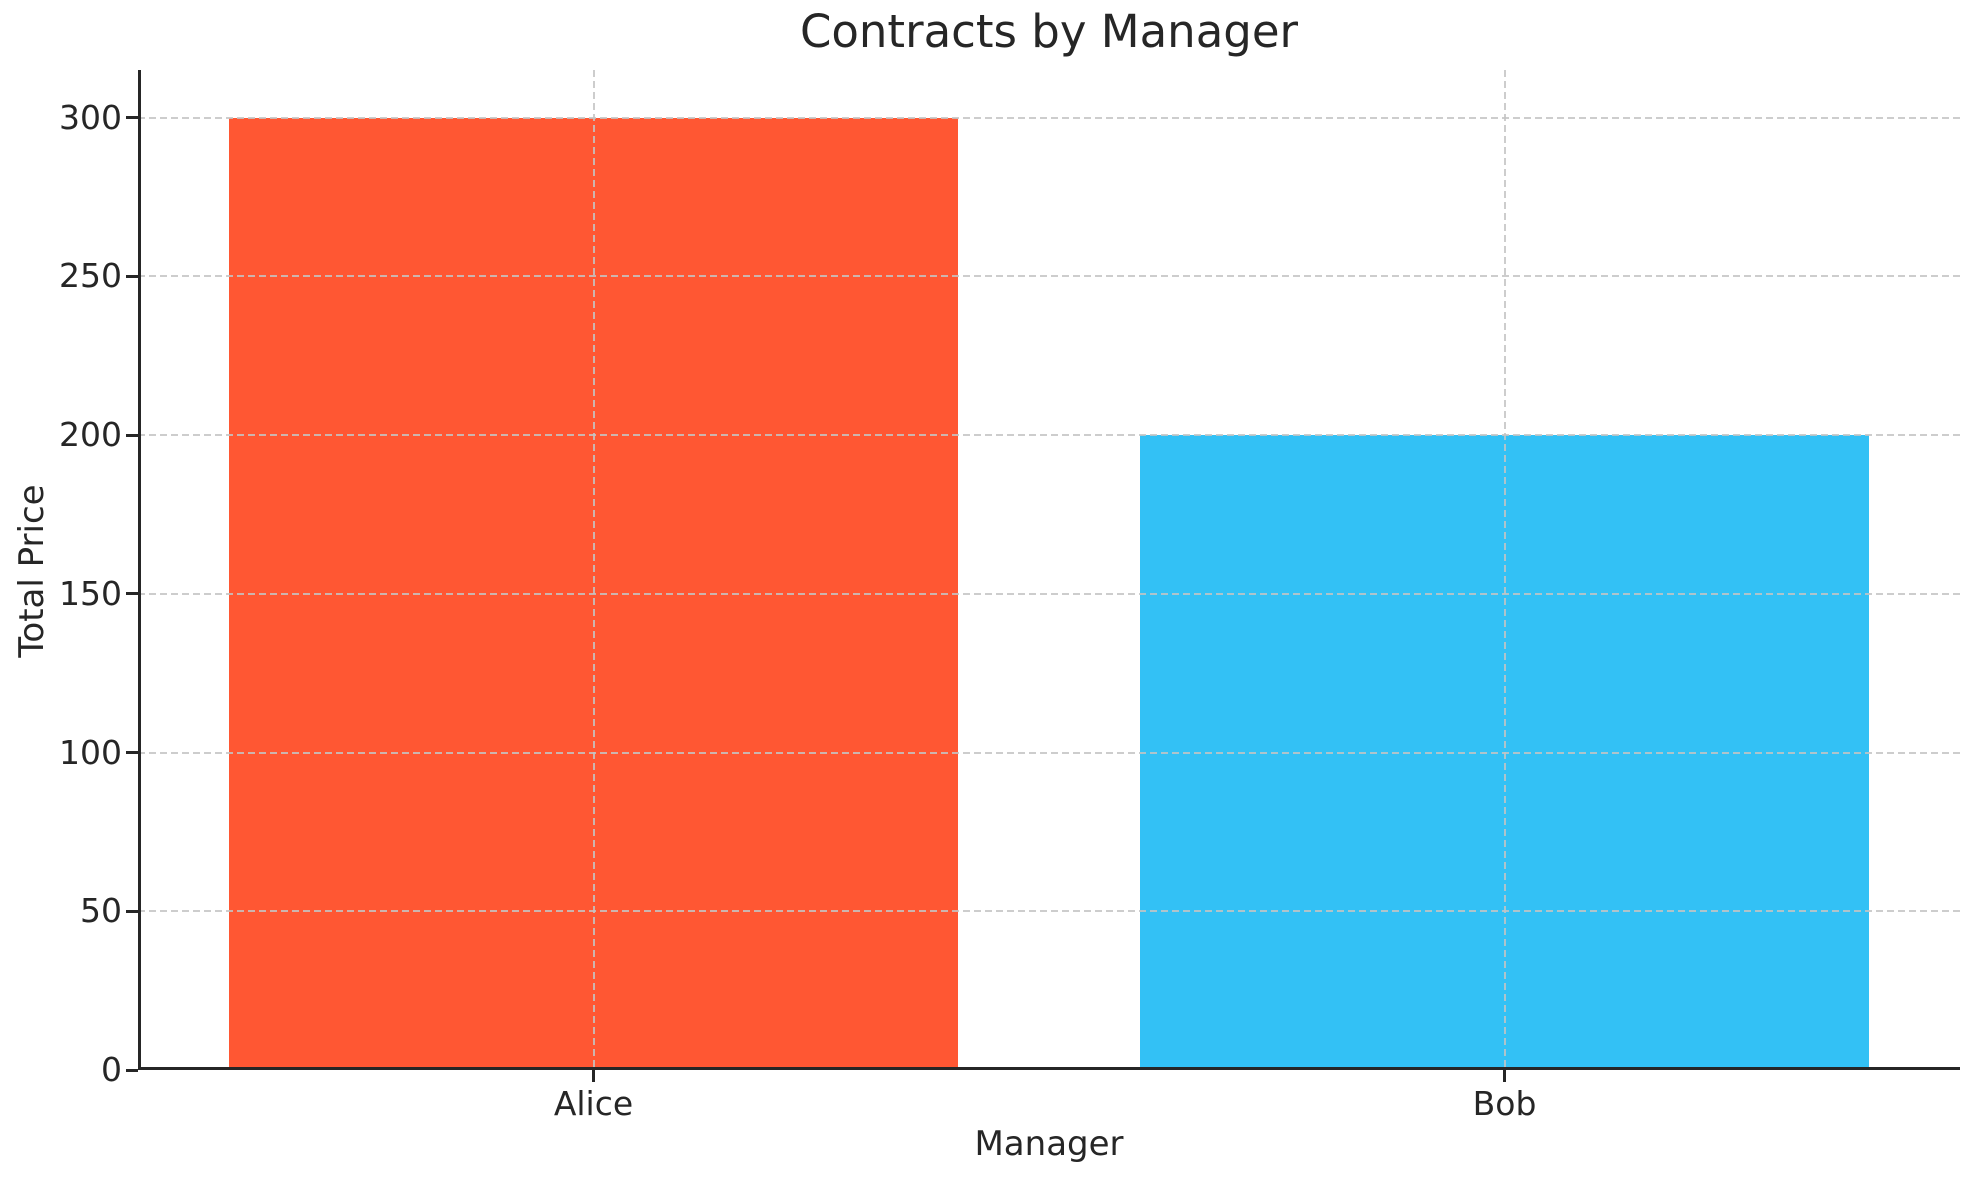 The height and width of the screenshot is (1180, 1979). What do you see at coordinates (593, 1076) in the screenshot?
I see `x-tick-mark-alice` at bounding box center [593, 1076].